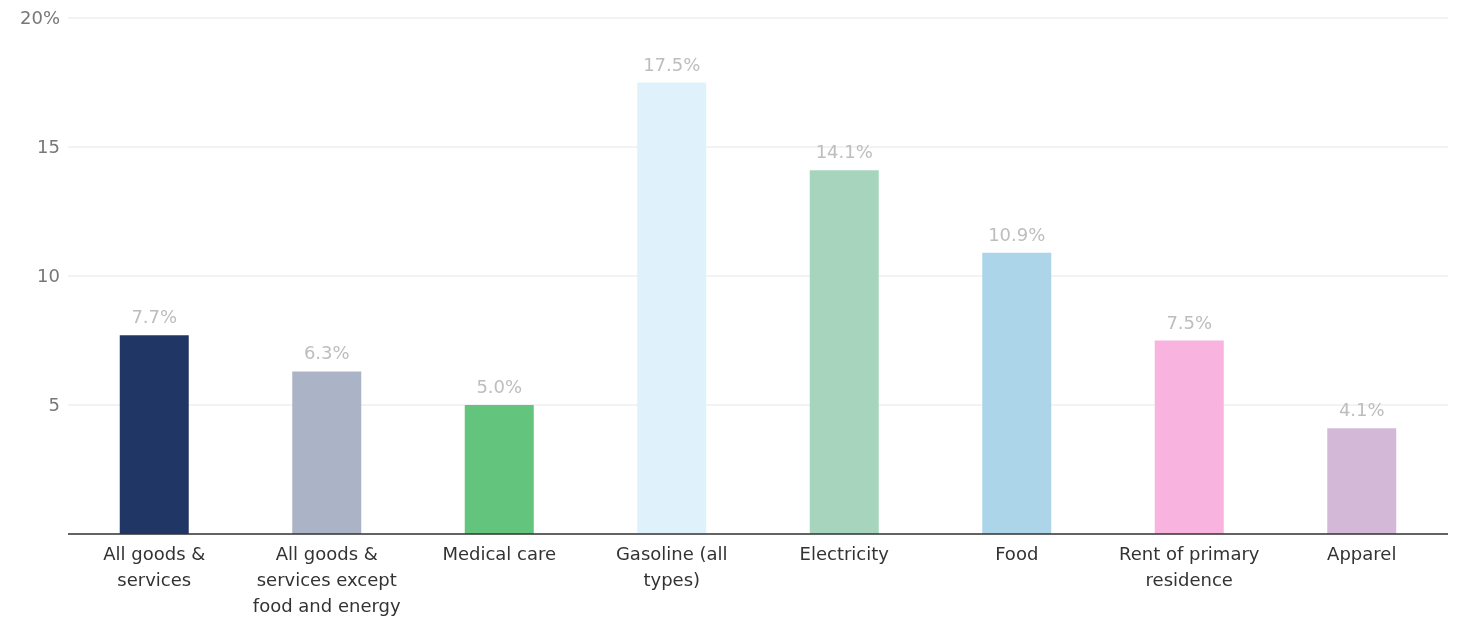 The image size is (1458, 624). Describe the element at coordinates (1361, 410) in the screenshot. I see `data-label: 4.1%` at that location.